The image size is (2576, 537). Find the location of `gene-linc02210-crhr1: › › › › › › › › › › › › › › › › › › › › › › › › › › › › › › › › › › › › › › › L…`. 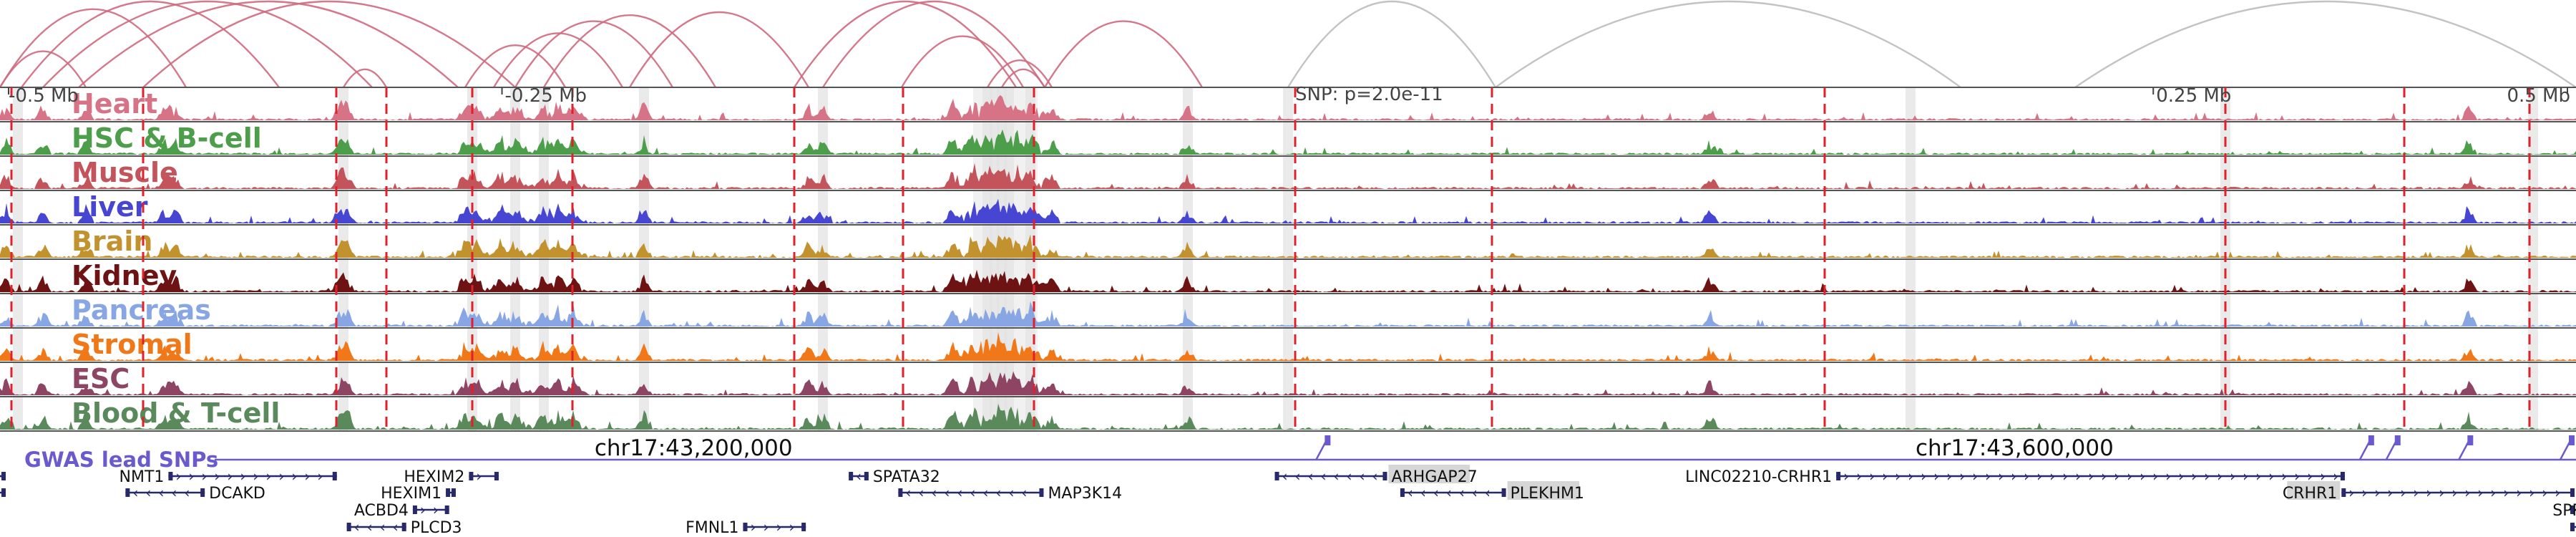

gene-linc02210-crhr1: › › › › › › › › › › › › › › › › › › › › › › › › › › › › › › › › › › › › › › › L… is located at coordinates (2015, 477).